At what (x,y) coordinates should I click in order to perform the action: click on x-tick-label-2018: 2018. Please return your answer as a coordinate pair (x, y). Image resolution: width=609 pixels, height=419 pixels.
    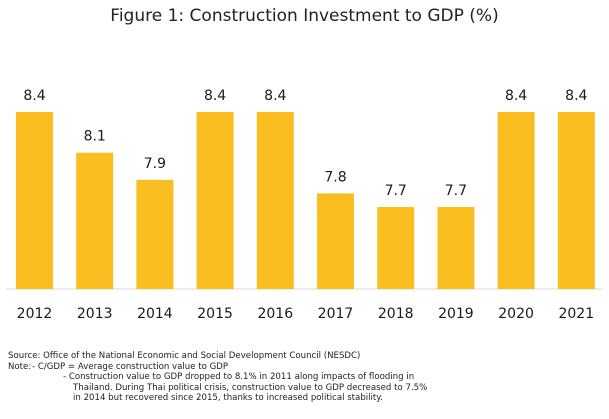
    Looking at the image, I should click on (396, 314).